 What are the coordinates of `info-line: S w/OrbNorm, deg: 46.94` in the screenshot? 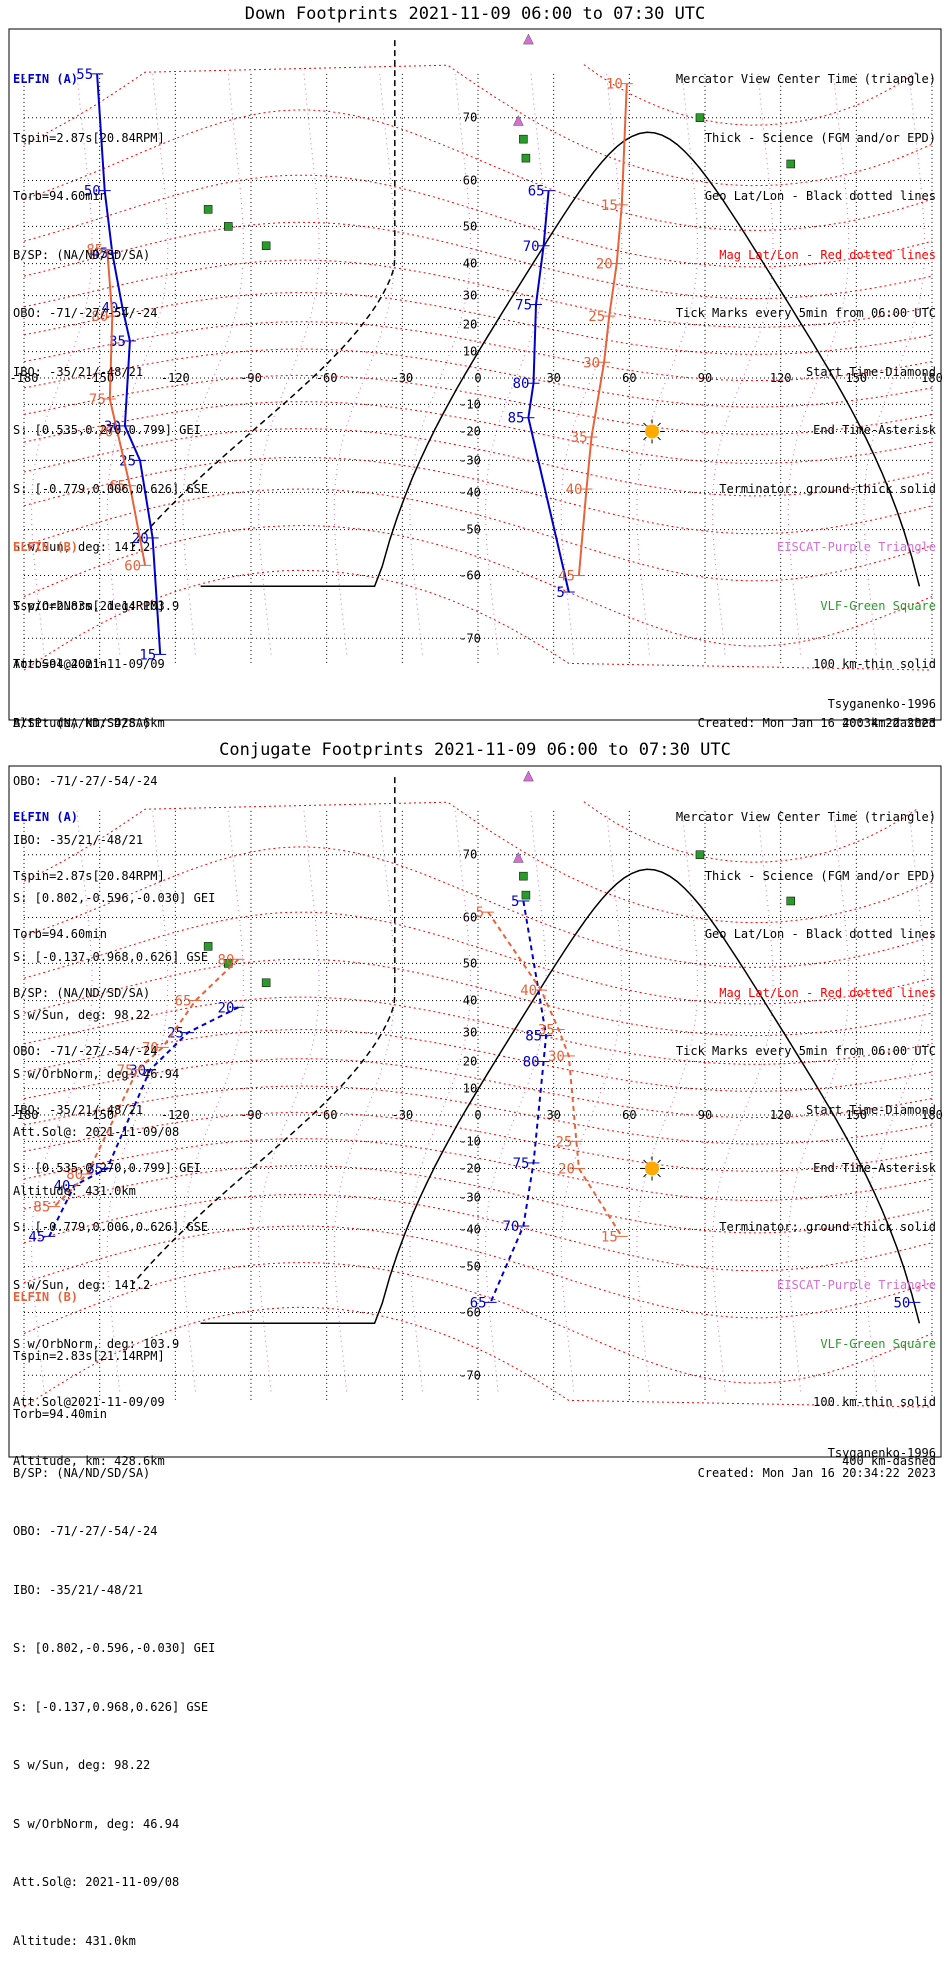 It's located at (96, 1823).